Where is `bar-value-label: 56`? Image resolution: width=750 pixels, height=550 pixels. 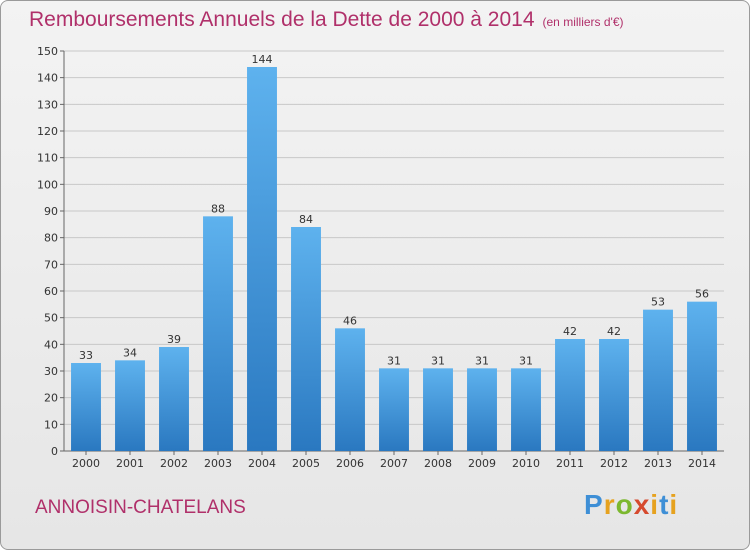 bar-value-label: 56 is located at coordinates (702, 294).